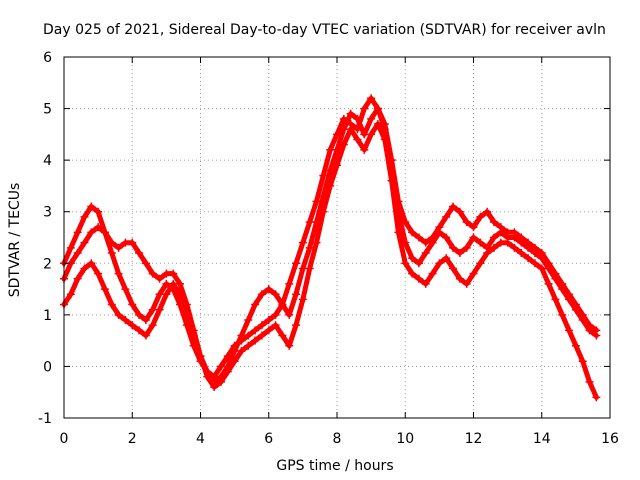 The width and height of the screenshot is (640, 480). What do you see at coordinates (542, 439) in the screenshot?
I see `x-tick-label: 14` at bounding box center [542, 439].